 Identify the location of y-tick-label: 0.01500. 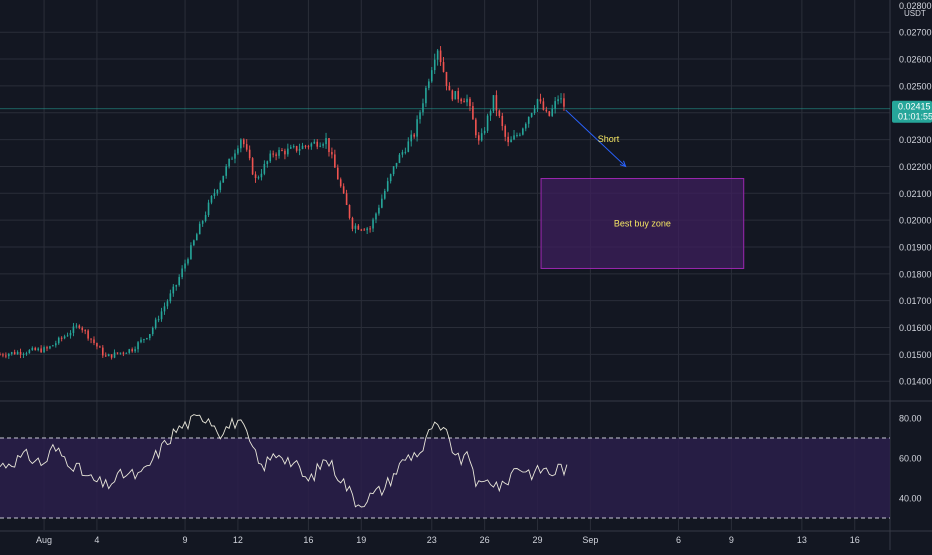
(915, 355).